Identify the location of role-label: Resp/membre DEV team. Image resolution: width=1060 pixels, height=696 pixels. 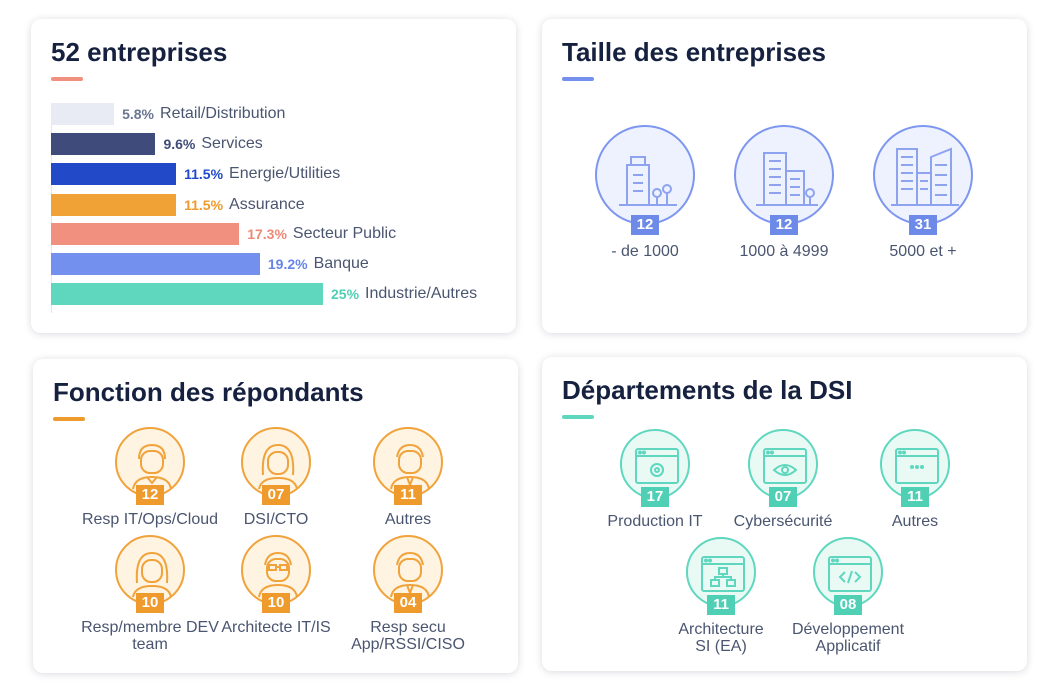
(150, 636).